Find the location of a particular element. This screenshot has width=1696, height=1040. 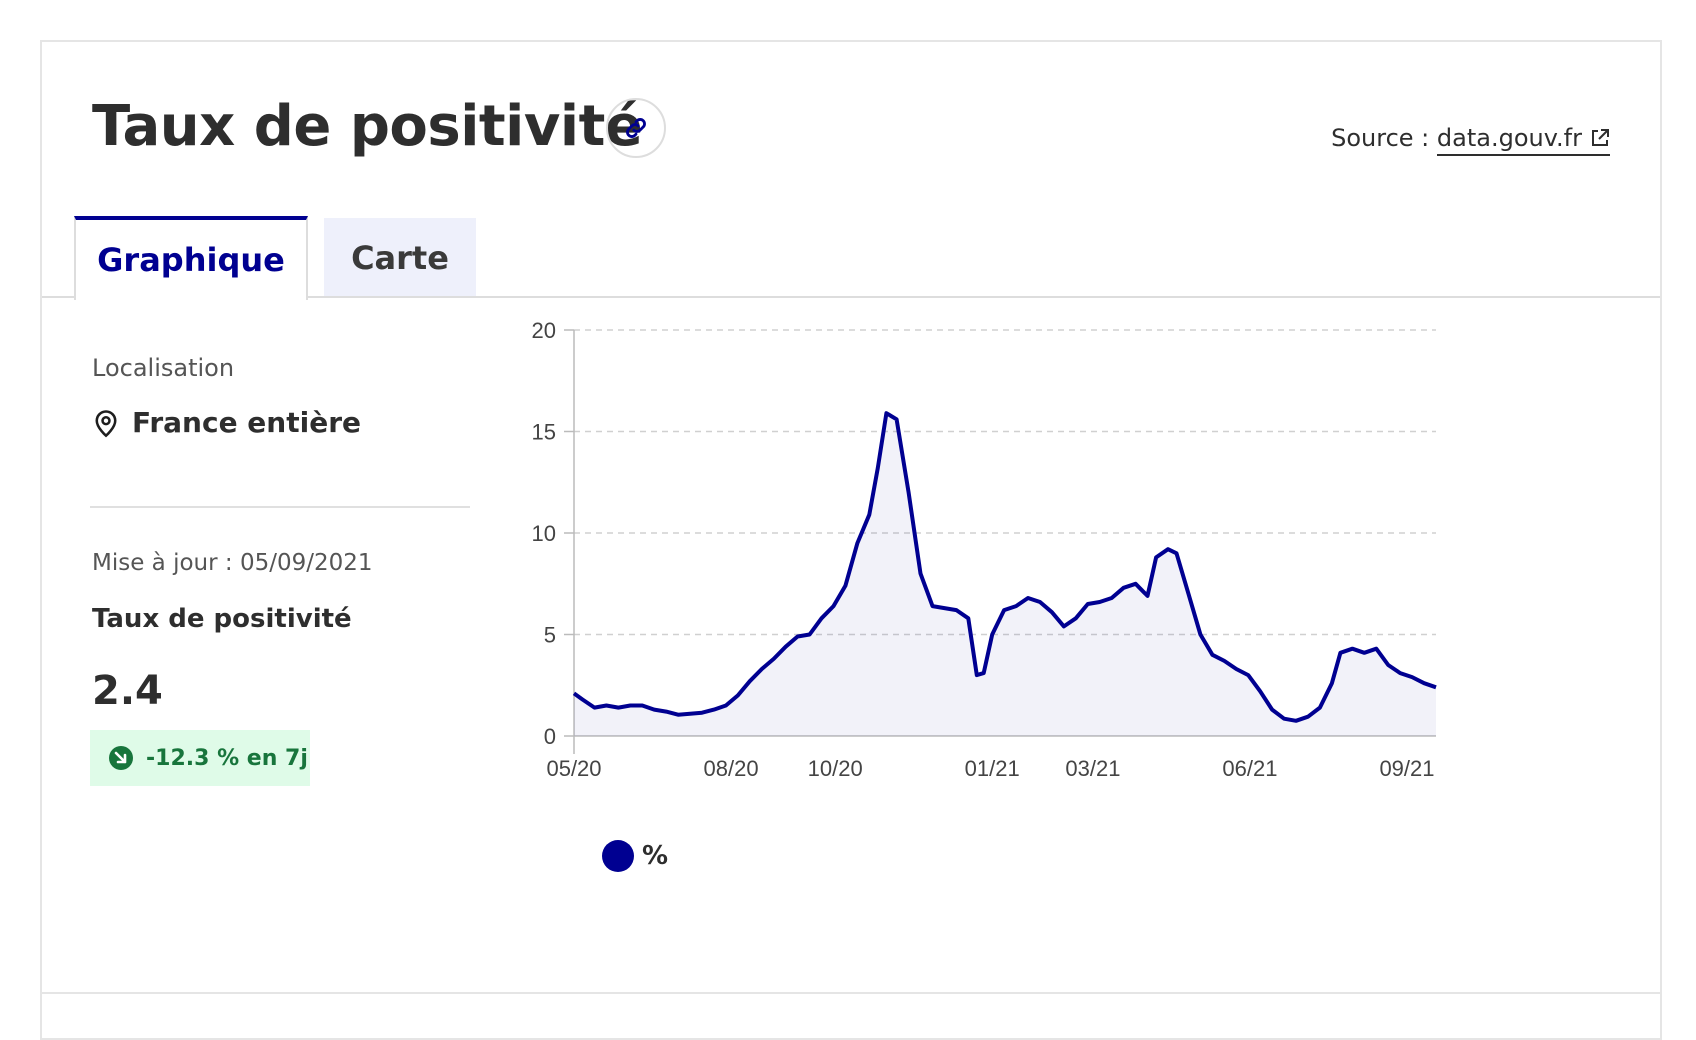

y-tick-label: 5 is located at coordinates (550, 635).